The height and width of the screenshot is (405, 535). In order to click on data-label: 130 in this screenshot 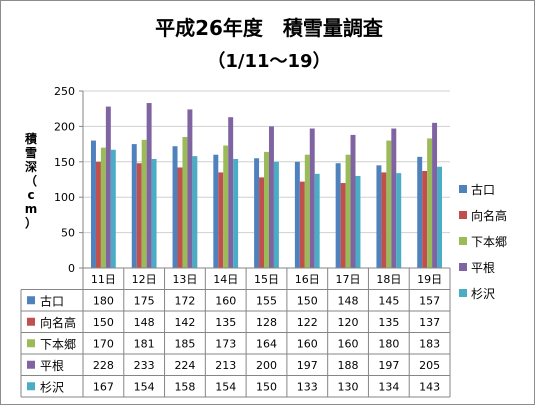, I will do `click(348, 386)`.